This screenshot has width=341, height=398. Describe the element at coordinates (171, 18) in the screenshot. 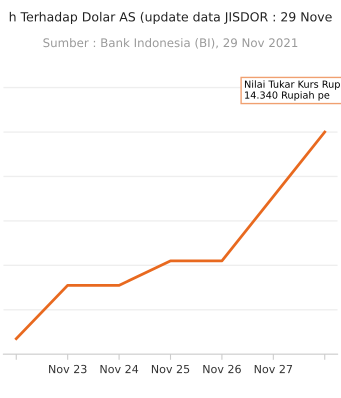

I see `chart-title: h Terhadap Dolar AS (update data JISDOR : 29 Nove` at that location.